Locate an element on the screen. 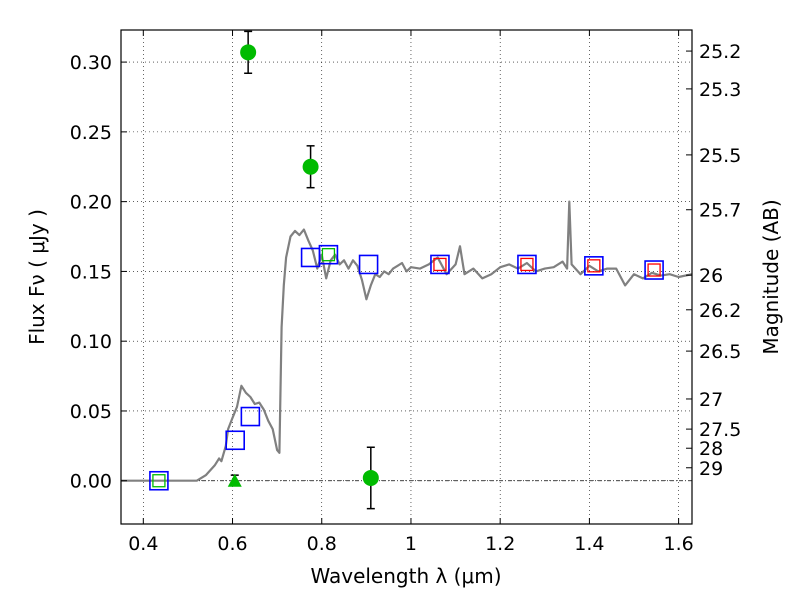  y-tick-label: 0.05 is located at coordinates (91, 412).